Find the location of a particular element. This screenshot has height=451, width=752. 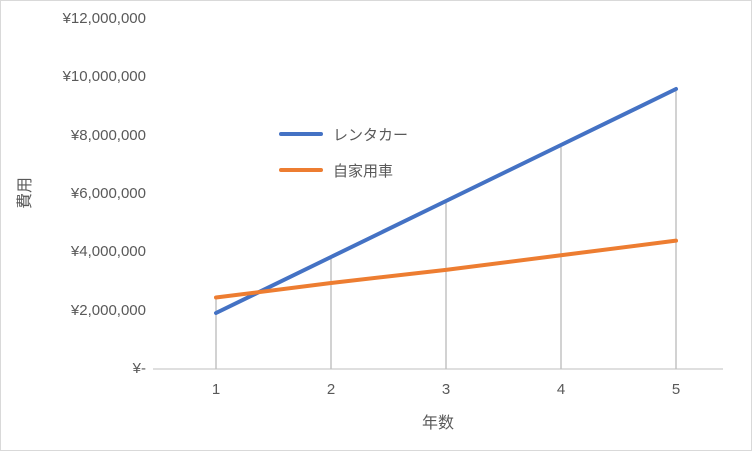

x-tick-label: 3 is located at coordinates (446, 389).